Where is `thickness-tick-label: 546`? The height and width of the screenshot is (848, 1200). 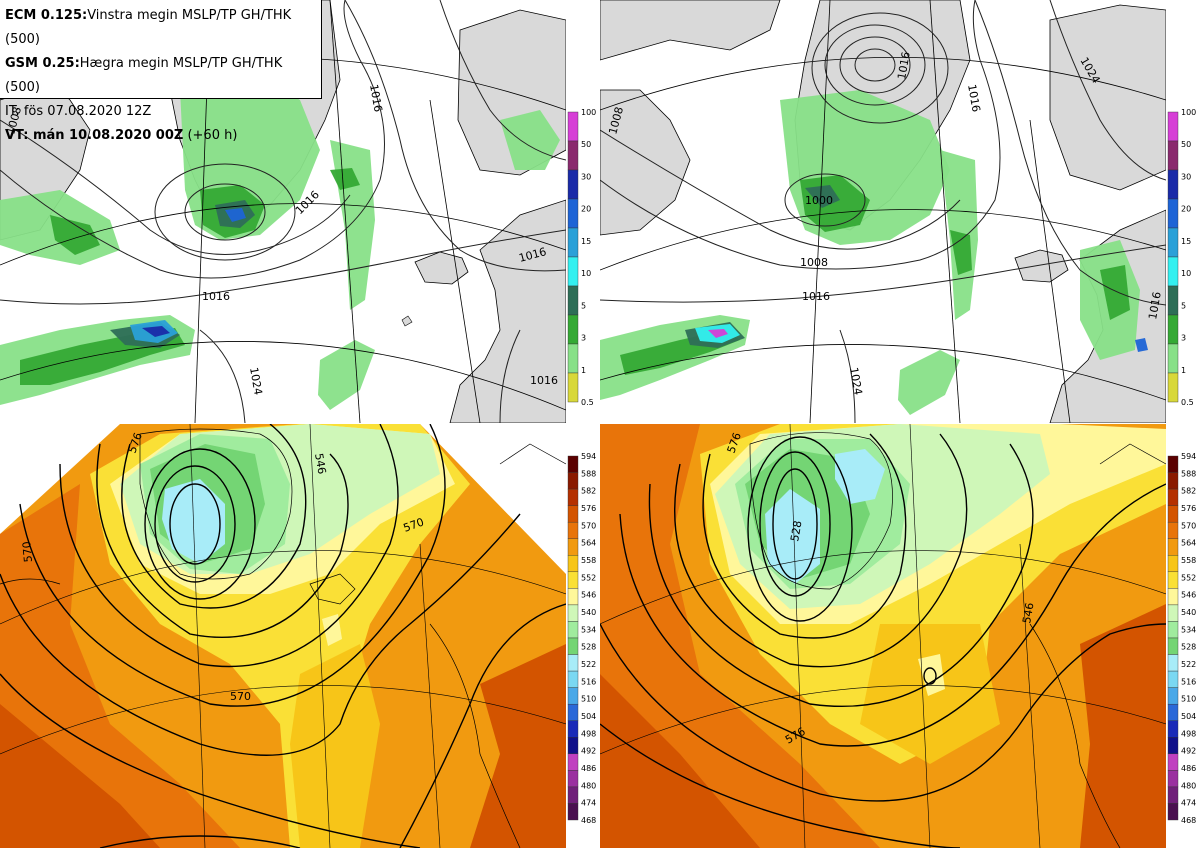
thickness-tick-label: 546 is located at coordinates (1188, 595).